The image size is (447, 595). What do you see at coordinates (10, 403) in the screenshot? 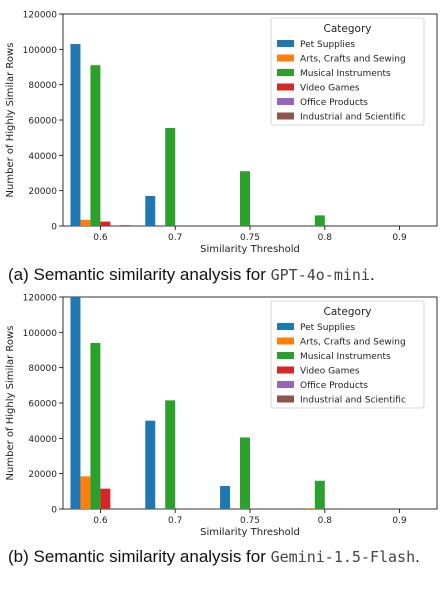
I see `chart-b-ylabel: Number of Highly Similar Rows` at bounding box center [10, 403].